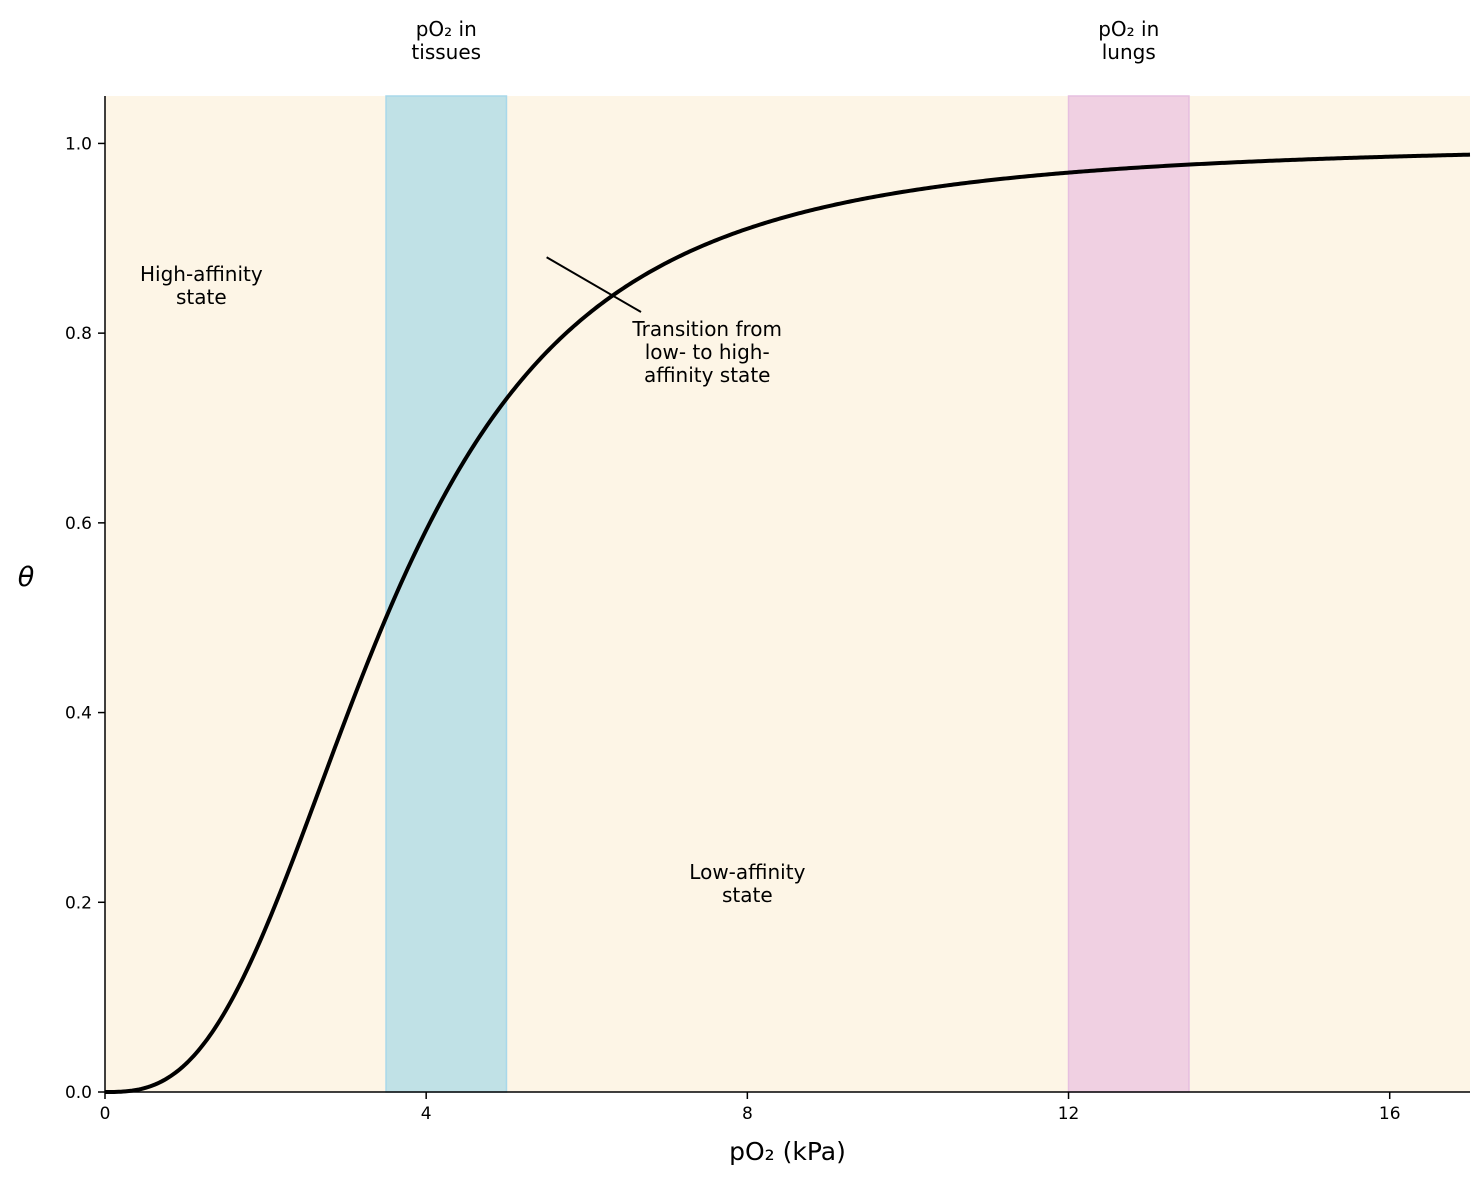 The width and height of the screenshot is (1484, 1182). Describe the element at coordinates (105, 1114) in the screenshot. I see `x-tick-label: 0` at that location.